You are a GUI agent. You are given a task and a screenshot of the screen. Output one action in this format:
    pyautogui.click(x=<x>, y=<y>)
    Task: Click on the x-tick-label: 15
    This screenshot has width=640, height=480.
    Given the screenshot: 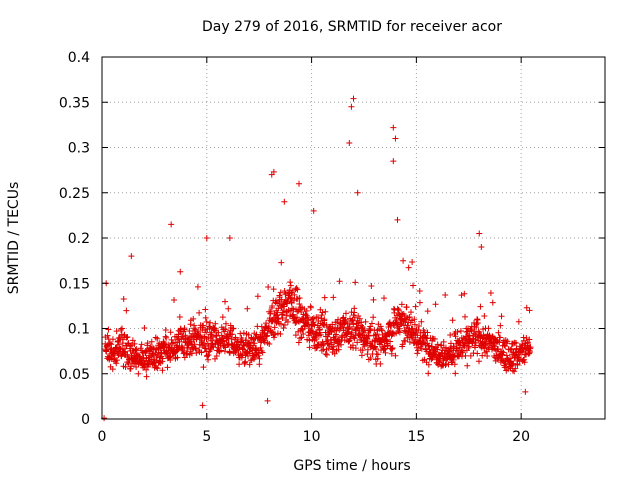 What is the action you would take?
    pyautogui.click(x=416, y=437)
    